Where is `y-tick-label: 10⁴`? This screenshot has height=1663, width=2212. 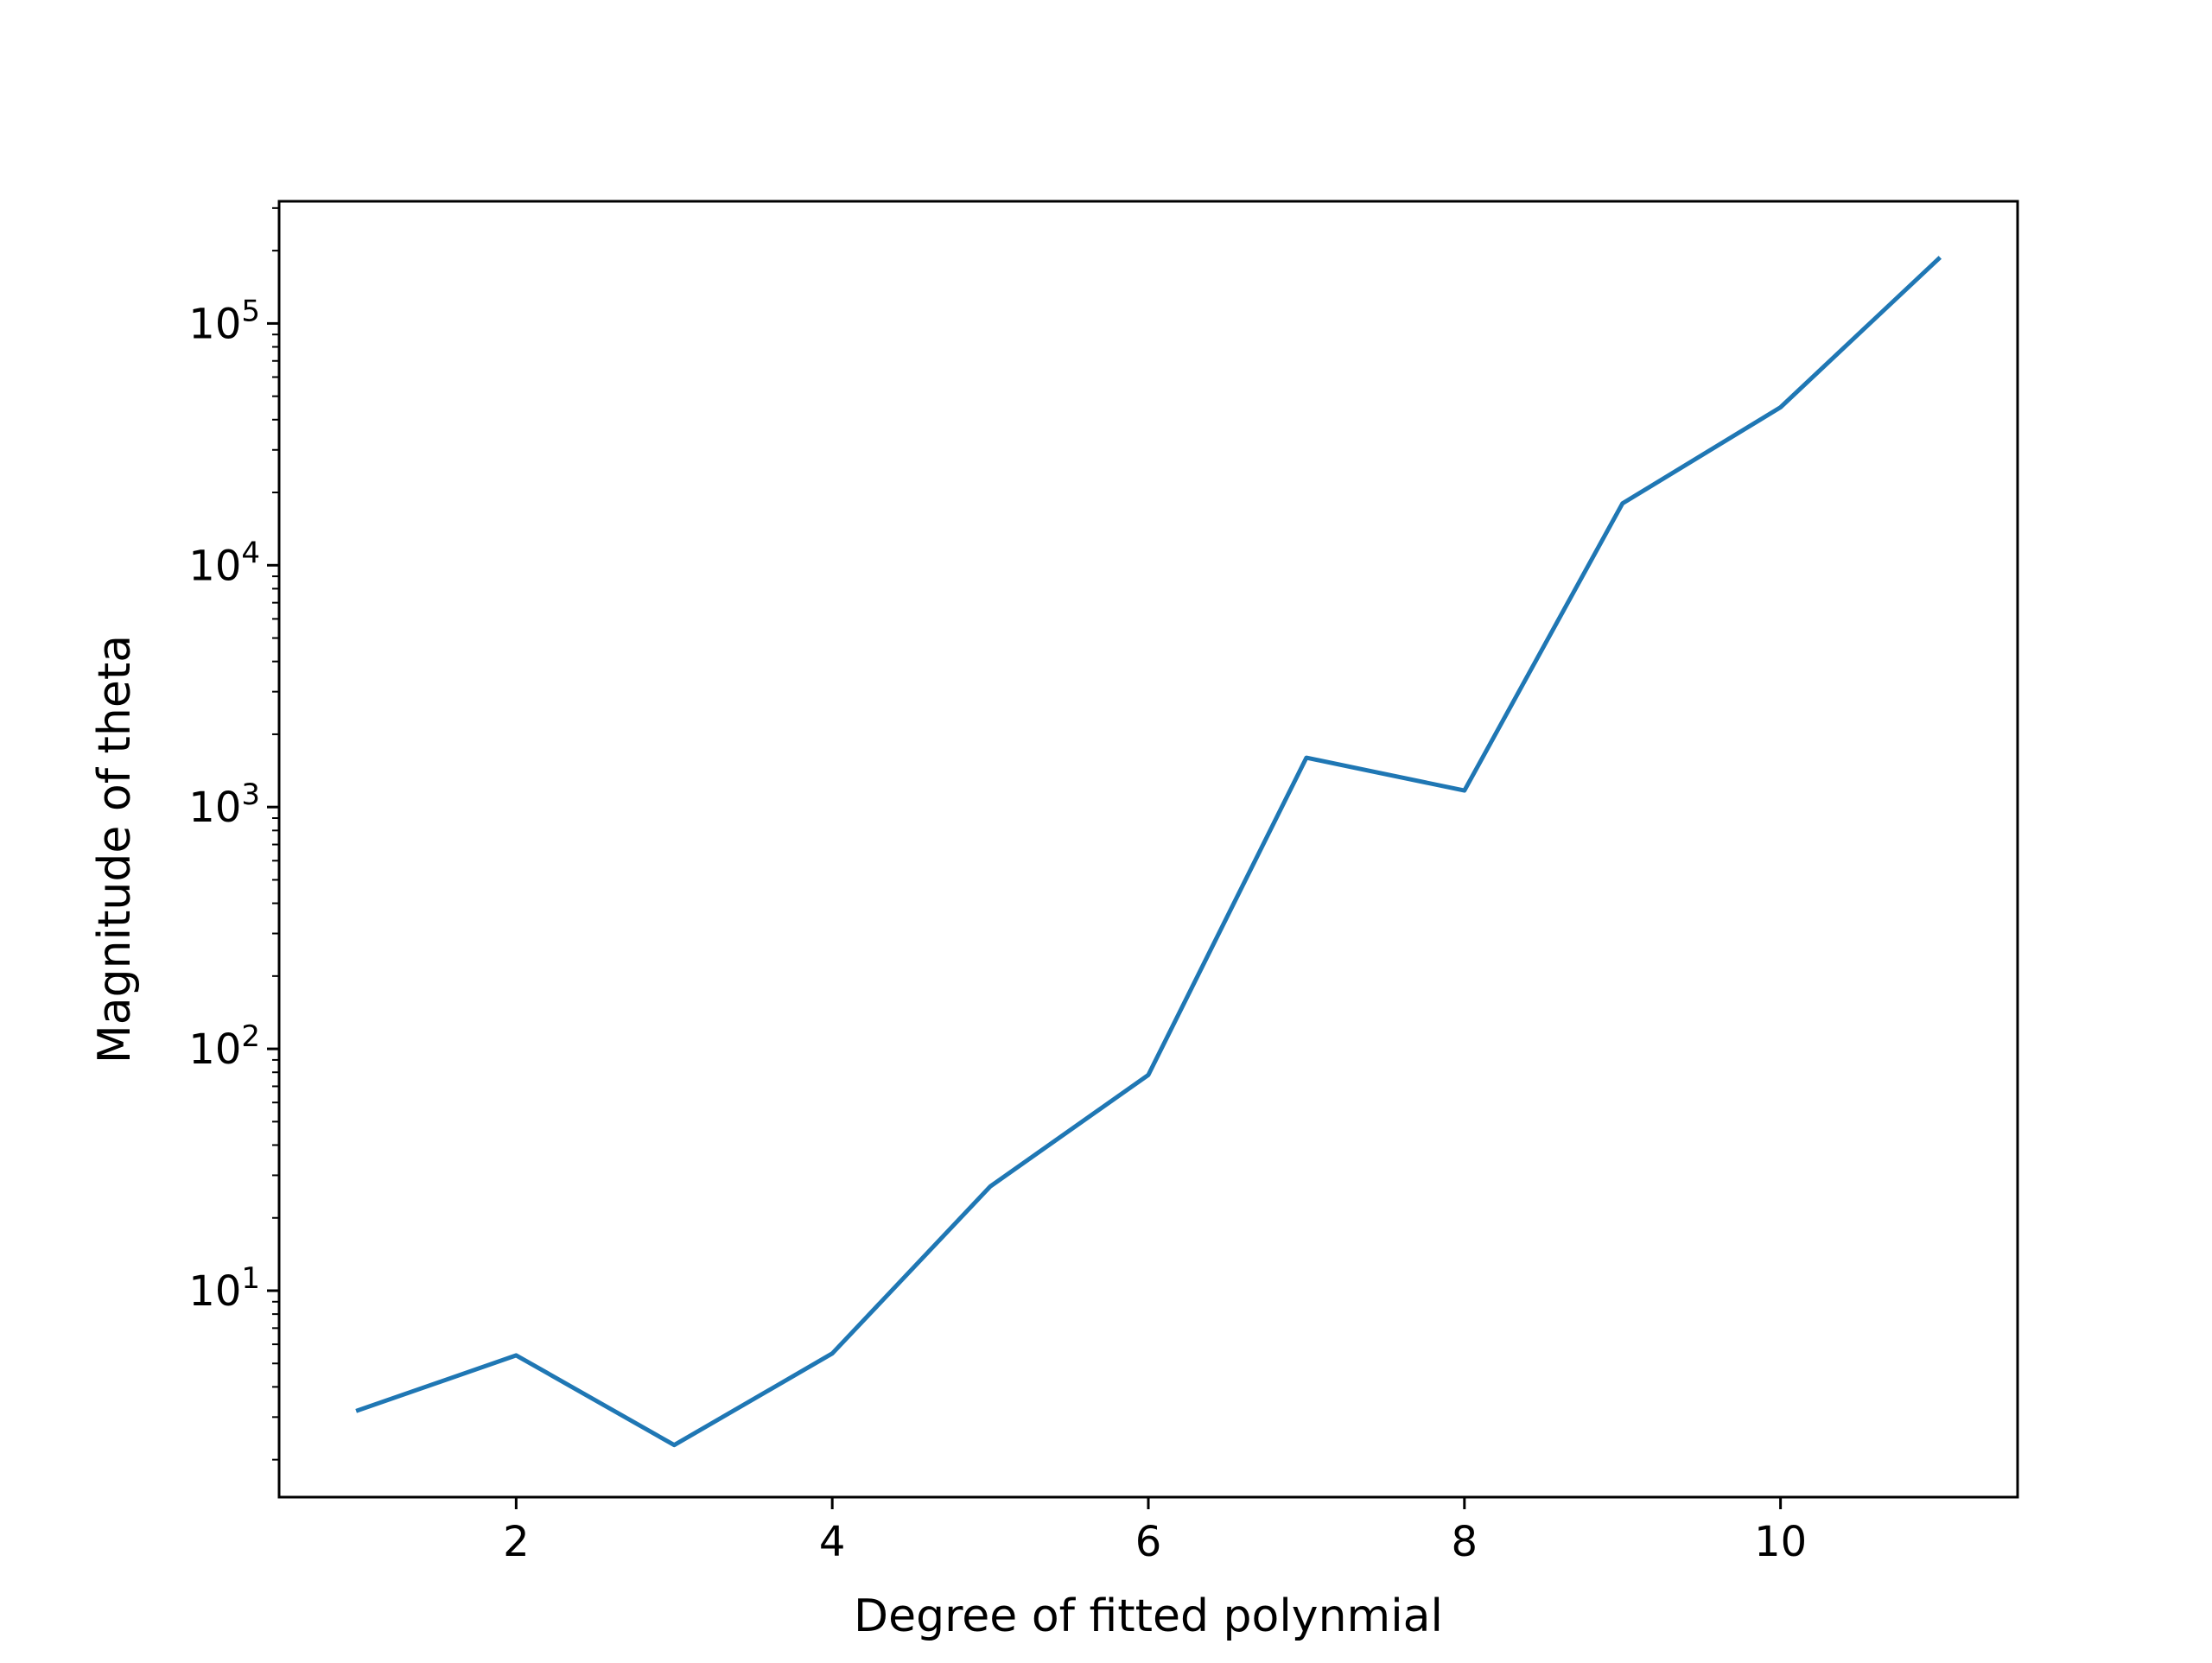 y-tick-label: 10⁴ is located at coordinates (224, 563).